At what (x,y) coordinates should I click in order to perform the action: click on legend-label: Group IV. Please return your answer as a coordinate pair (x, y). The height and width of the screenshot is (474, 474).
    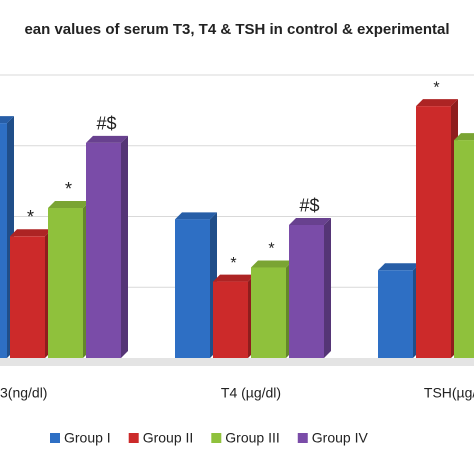
    Looking at the image, I should click on (340, 438).